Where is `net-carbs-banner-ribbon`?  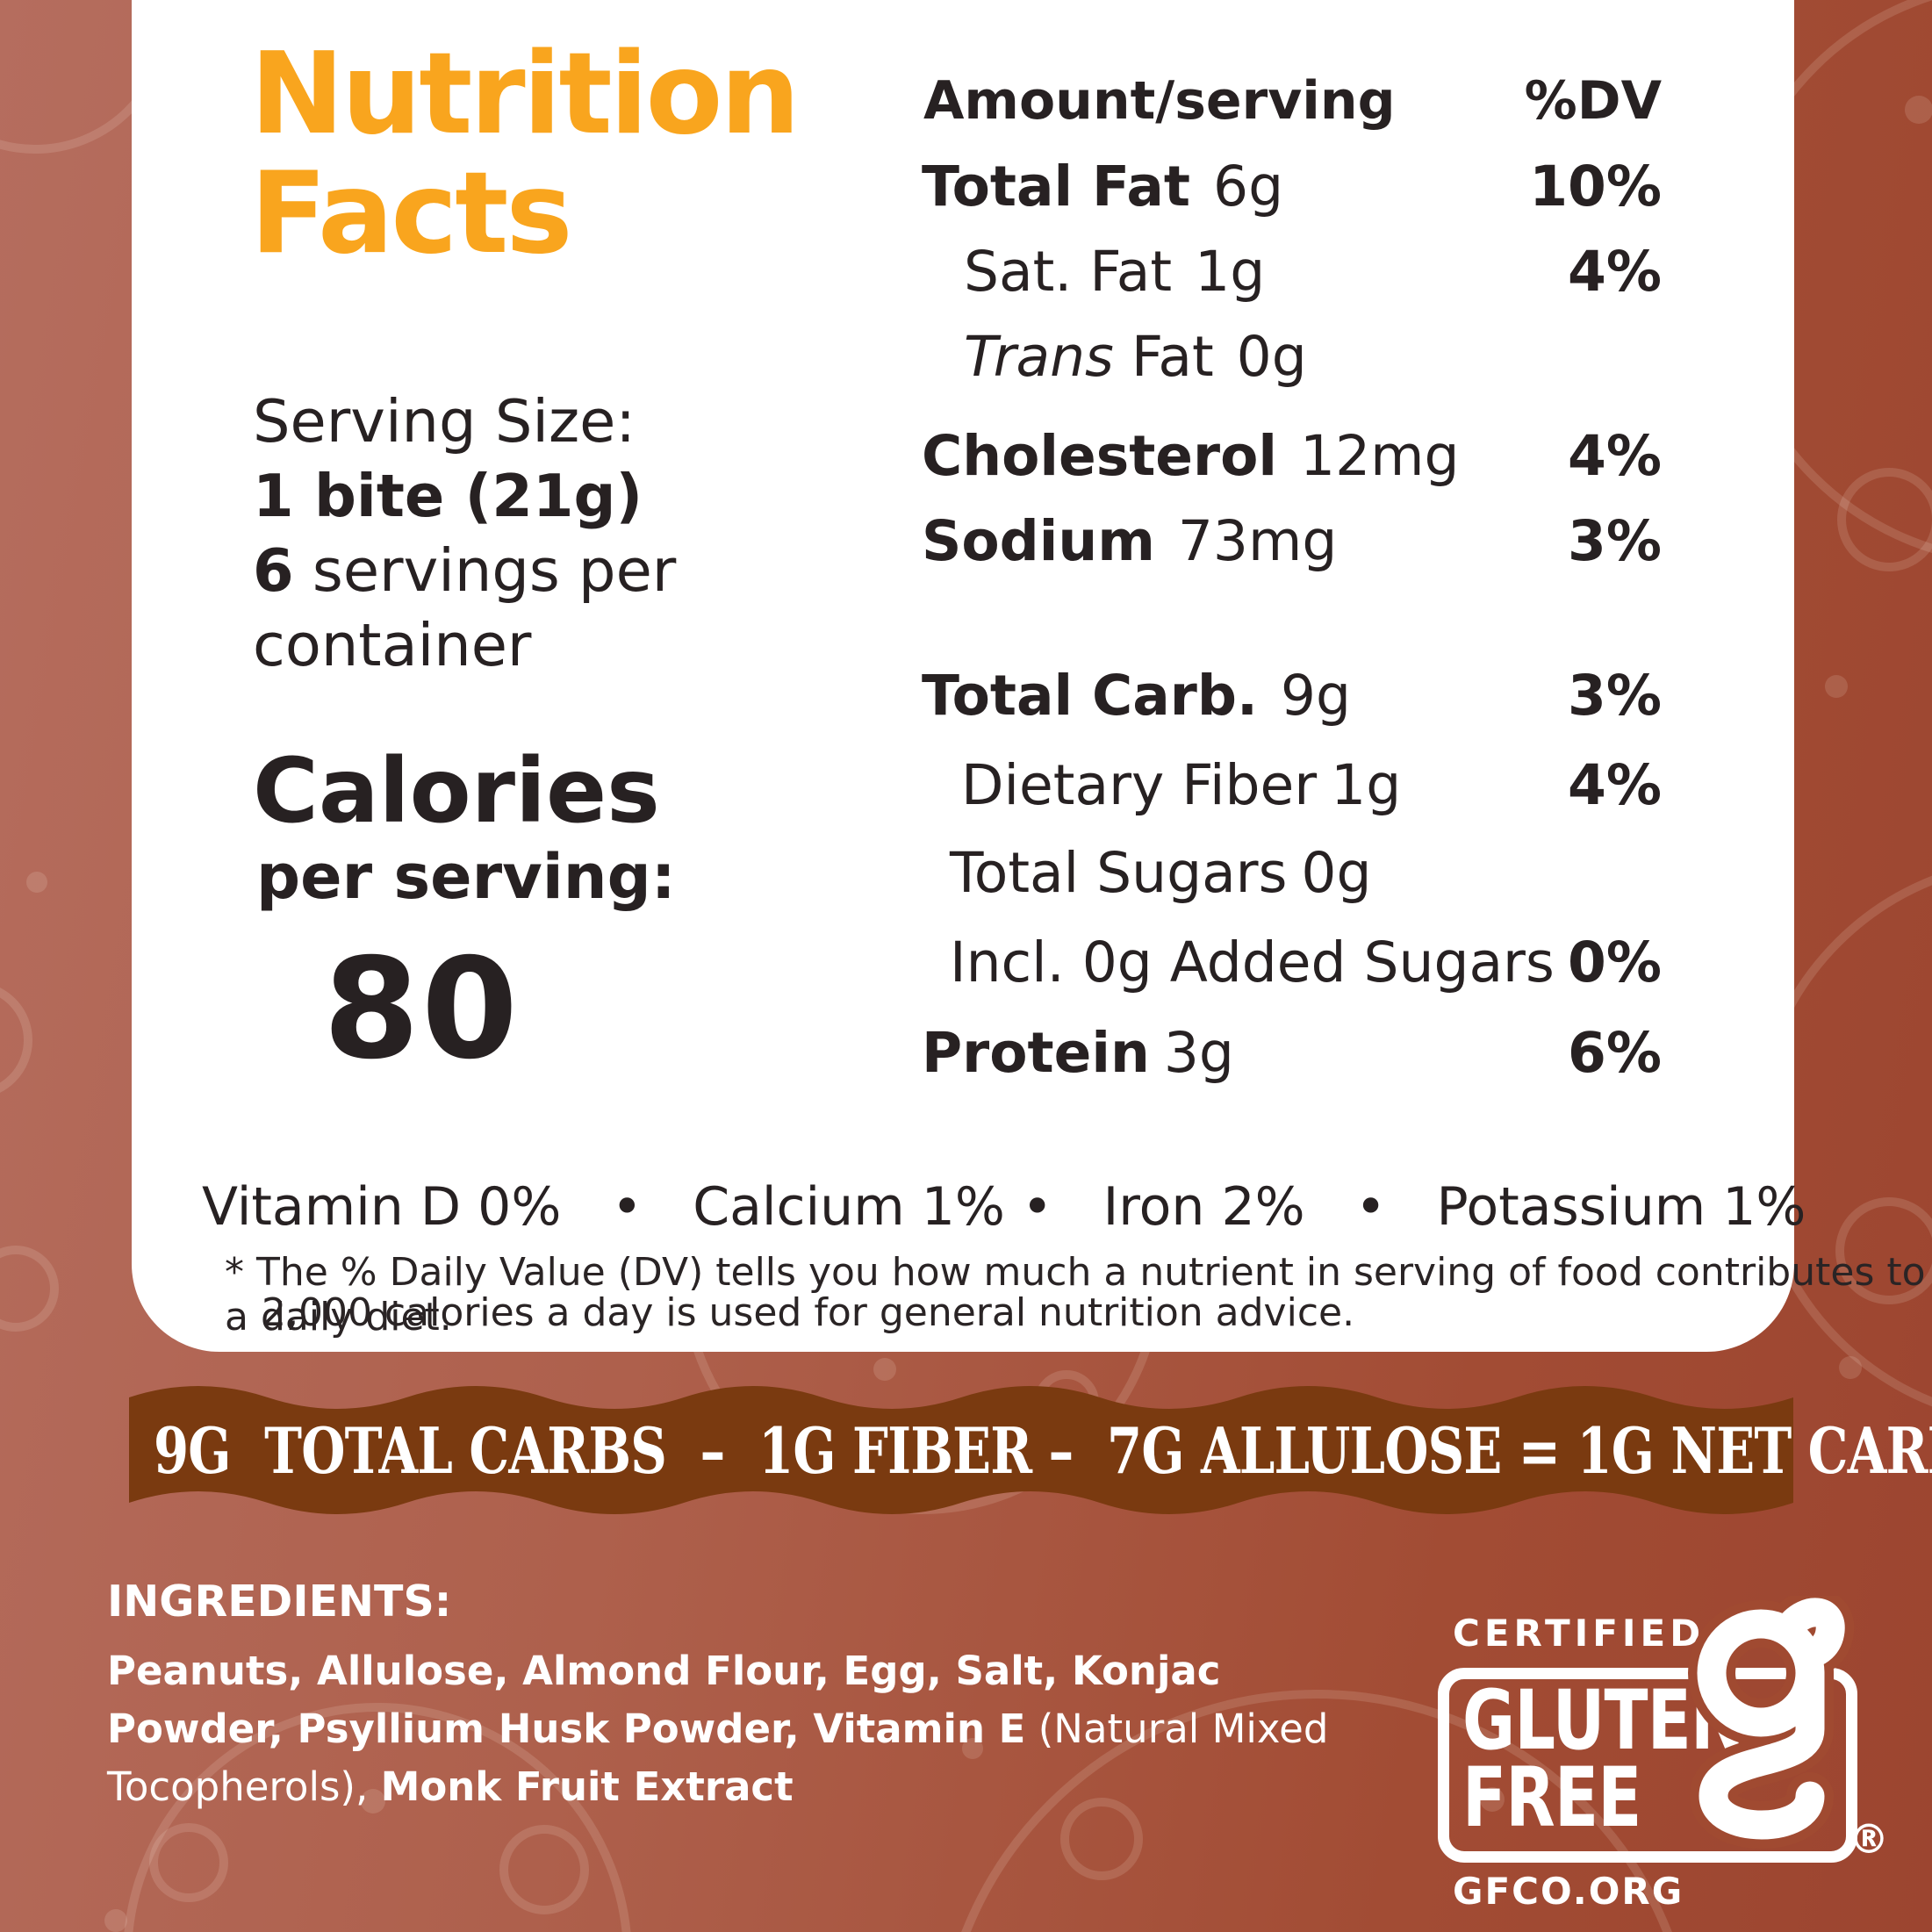 net-carbs-banner-ribbon is located at coordinates (961, 1450).